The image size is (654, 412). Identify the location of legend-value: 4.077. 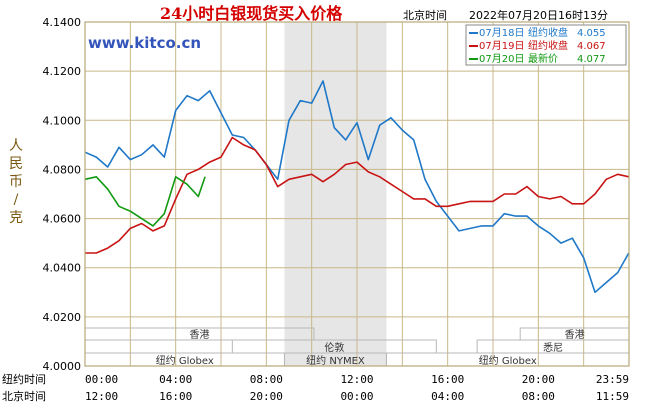
(591, 59).